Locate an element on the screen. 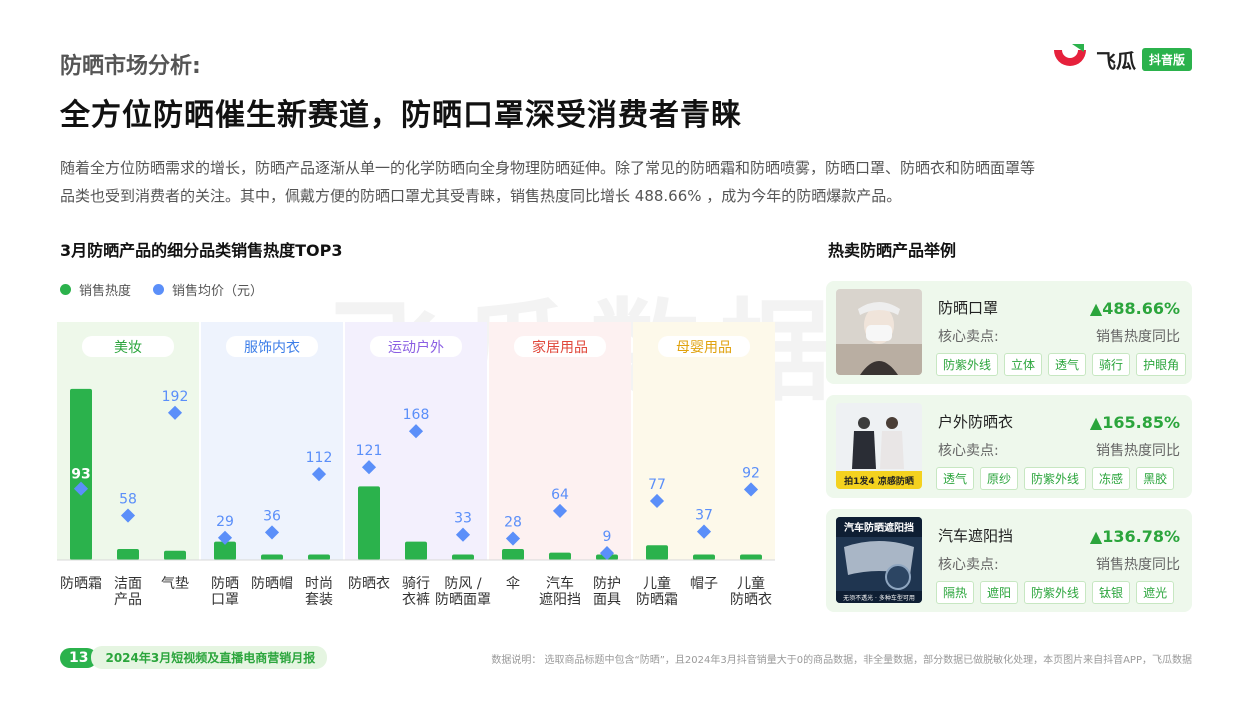  price-label: 29 is located at coordinates (225, 522).